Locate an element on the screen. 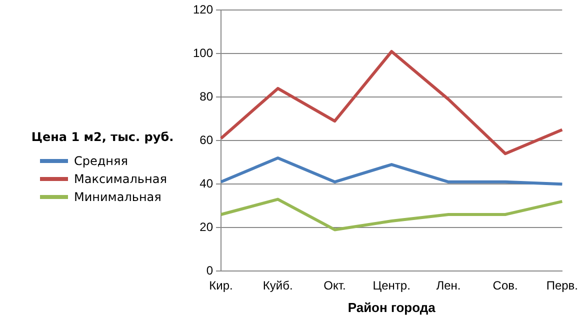  legend-label: Минимальная is located at coordinates (118, 197).